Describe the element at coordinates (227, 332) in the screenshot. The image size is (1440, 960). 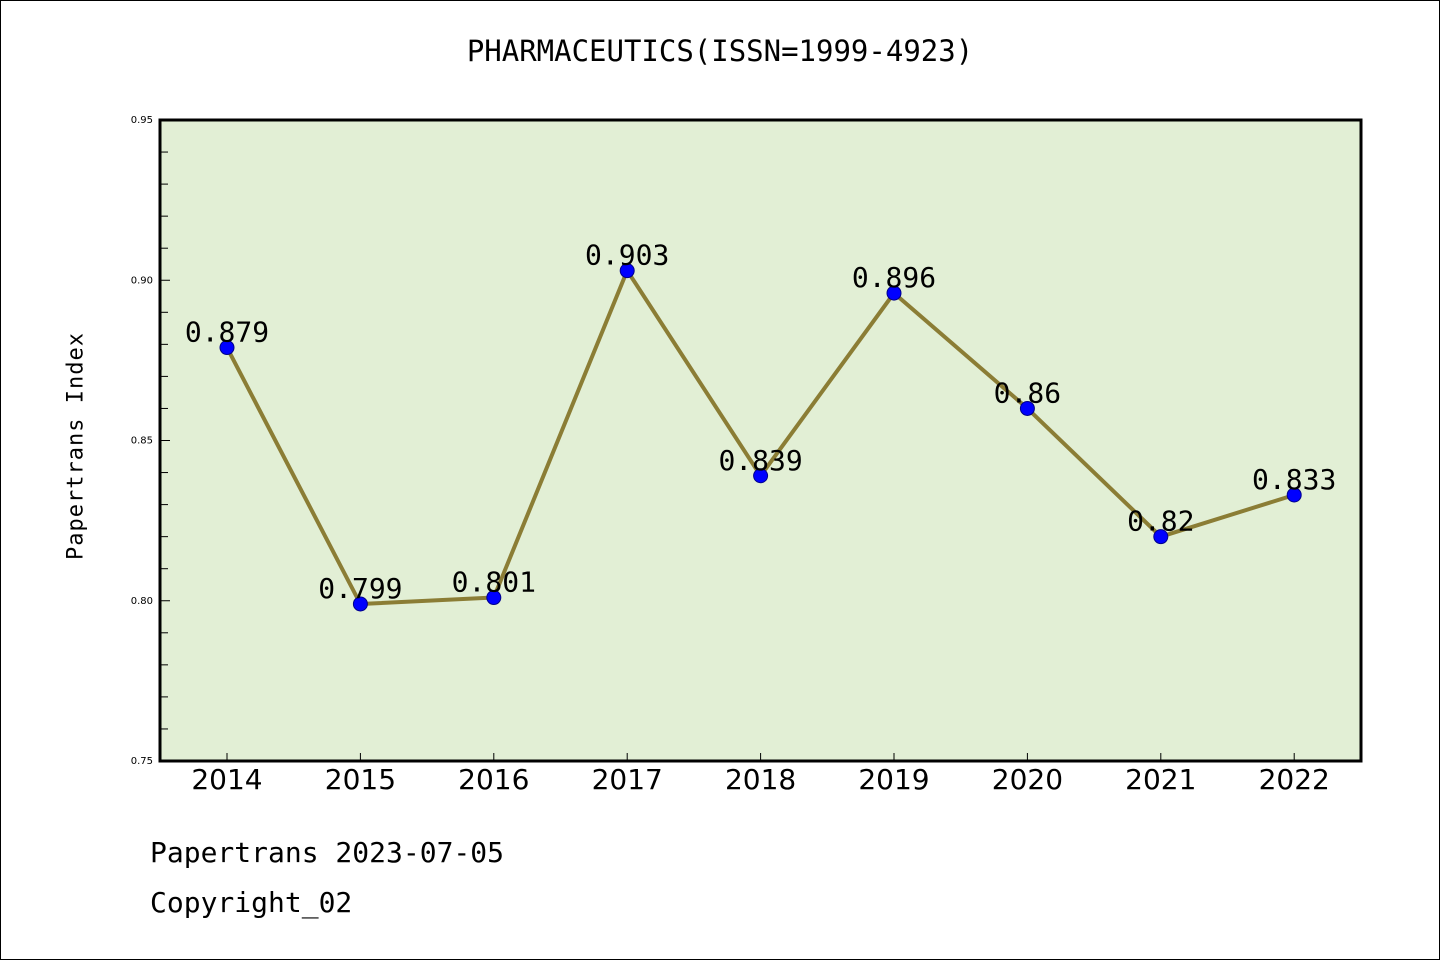
I see `data-label: 0.879` at that location.